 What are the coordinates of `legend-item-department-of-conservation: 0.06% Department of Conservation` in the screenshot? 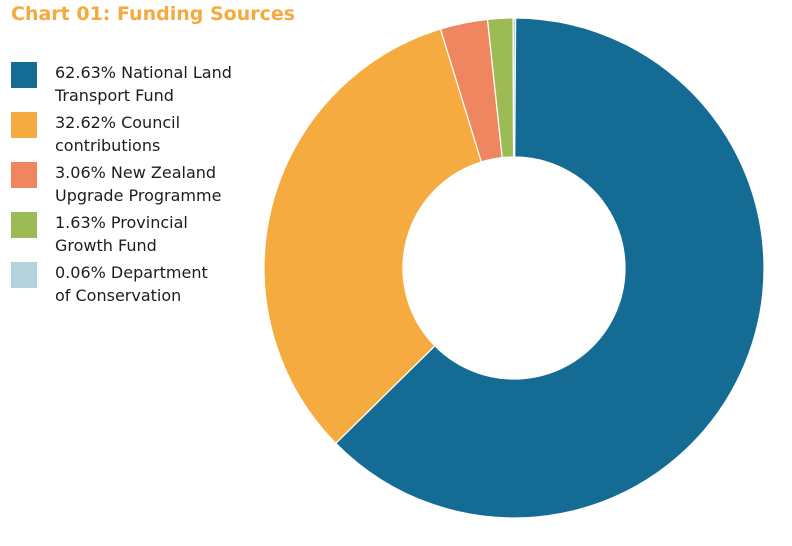 It's located at (136, 286).